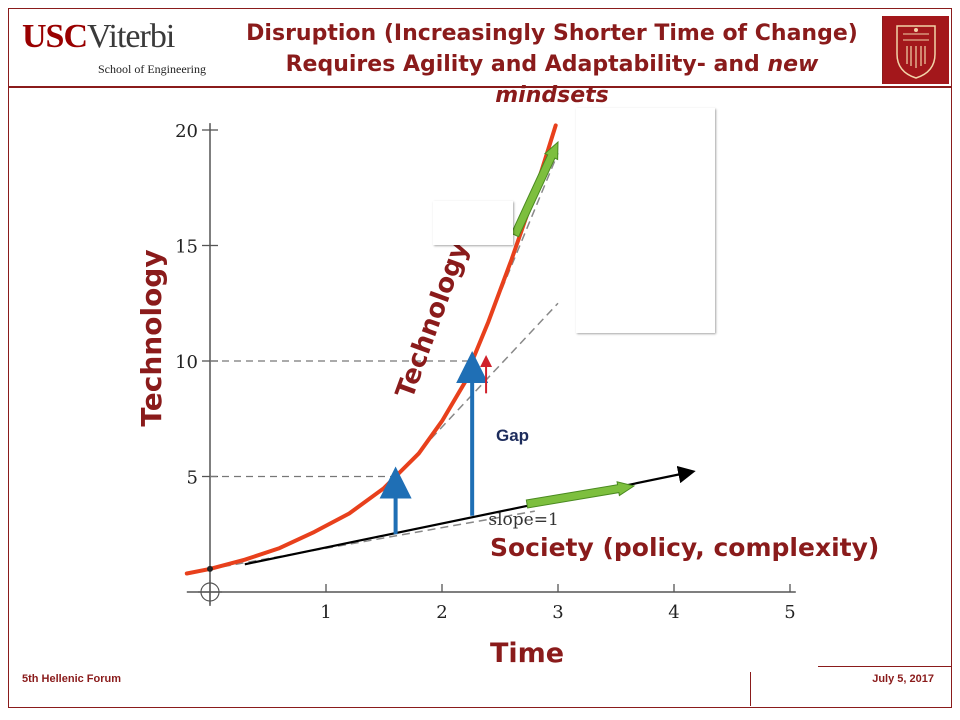 The width and height of the screenshot is (960, 720). I want to click on y-tick-label: 20, so click(186, 131).